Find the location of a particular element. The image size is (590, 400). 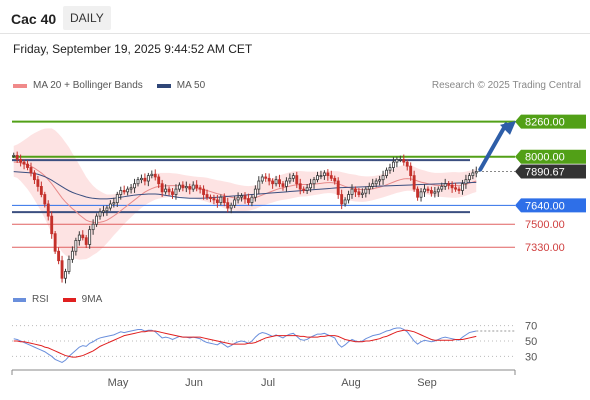

level-tag-8260.00 is located at coordinates (550, 121).